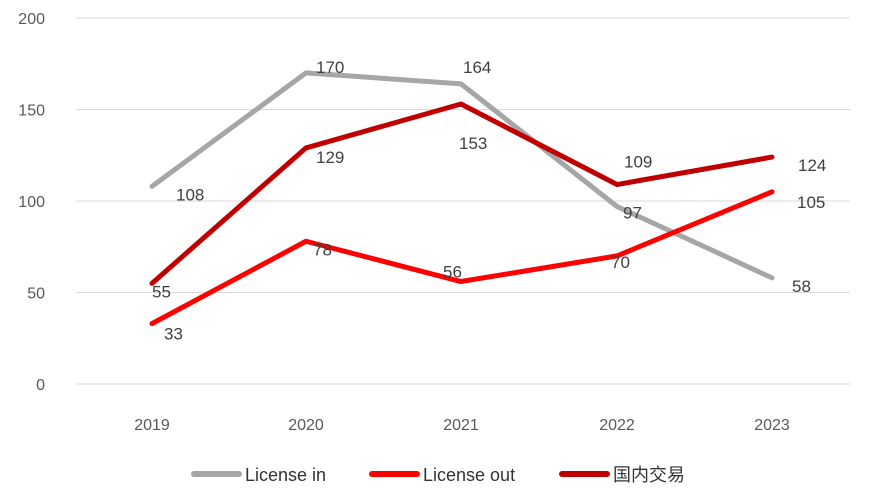  Describe the element at coordinates (152, 425) in the screenshot. I see `x-tick-label: 2019` at that location.